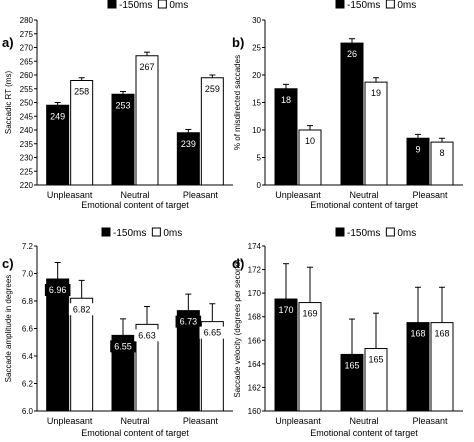 The image size is (474, 442). I want to click on y-tick-label: 30, so click(256, 20).